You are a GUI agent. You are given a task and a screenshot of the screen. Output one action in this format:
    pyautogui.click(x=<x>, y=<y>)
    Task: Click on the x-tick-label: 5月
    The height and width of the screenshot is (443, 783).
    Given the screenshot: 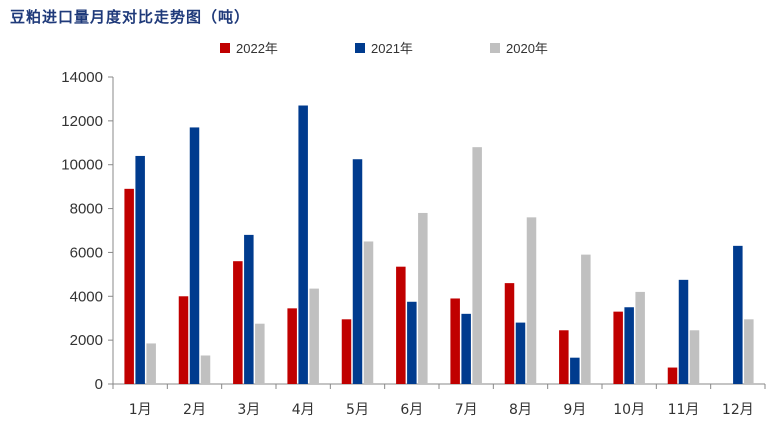 What is the action you would take?
    pyautogui.click(x=357, y=410)
    